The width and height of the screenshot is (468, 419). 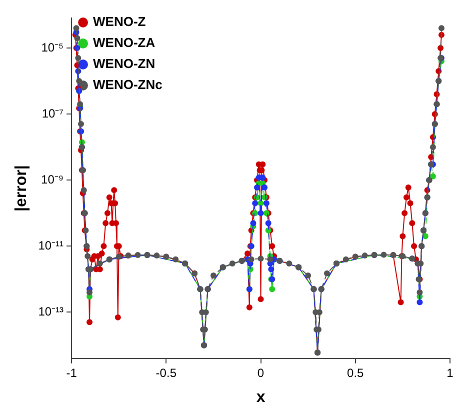 What do you see at coordinates (166, 373) in the screenshot?
I see `x-tick-label: -0.5` at bounding box center [166, 373].